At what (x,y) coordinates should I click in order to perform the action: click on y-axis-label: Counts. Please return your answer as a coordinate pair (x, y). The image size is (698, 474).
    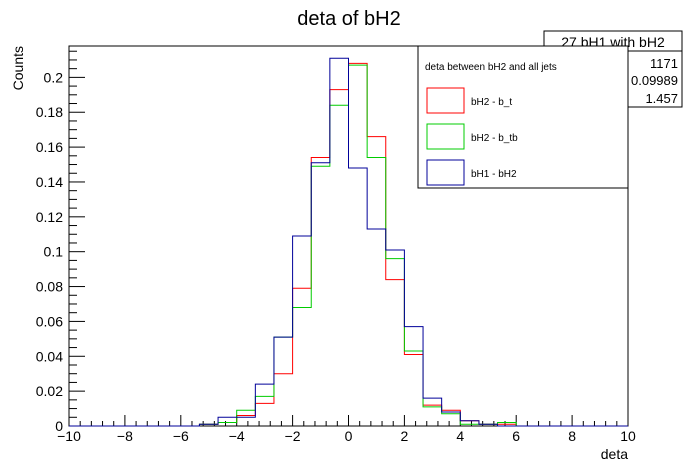
    Looking at the image, I should click on (18, 68).